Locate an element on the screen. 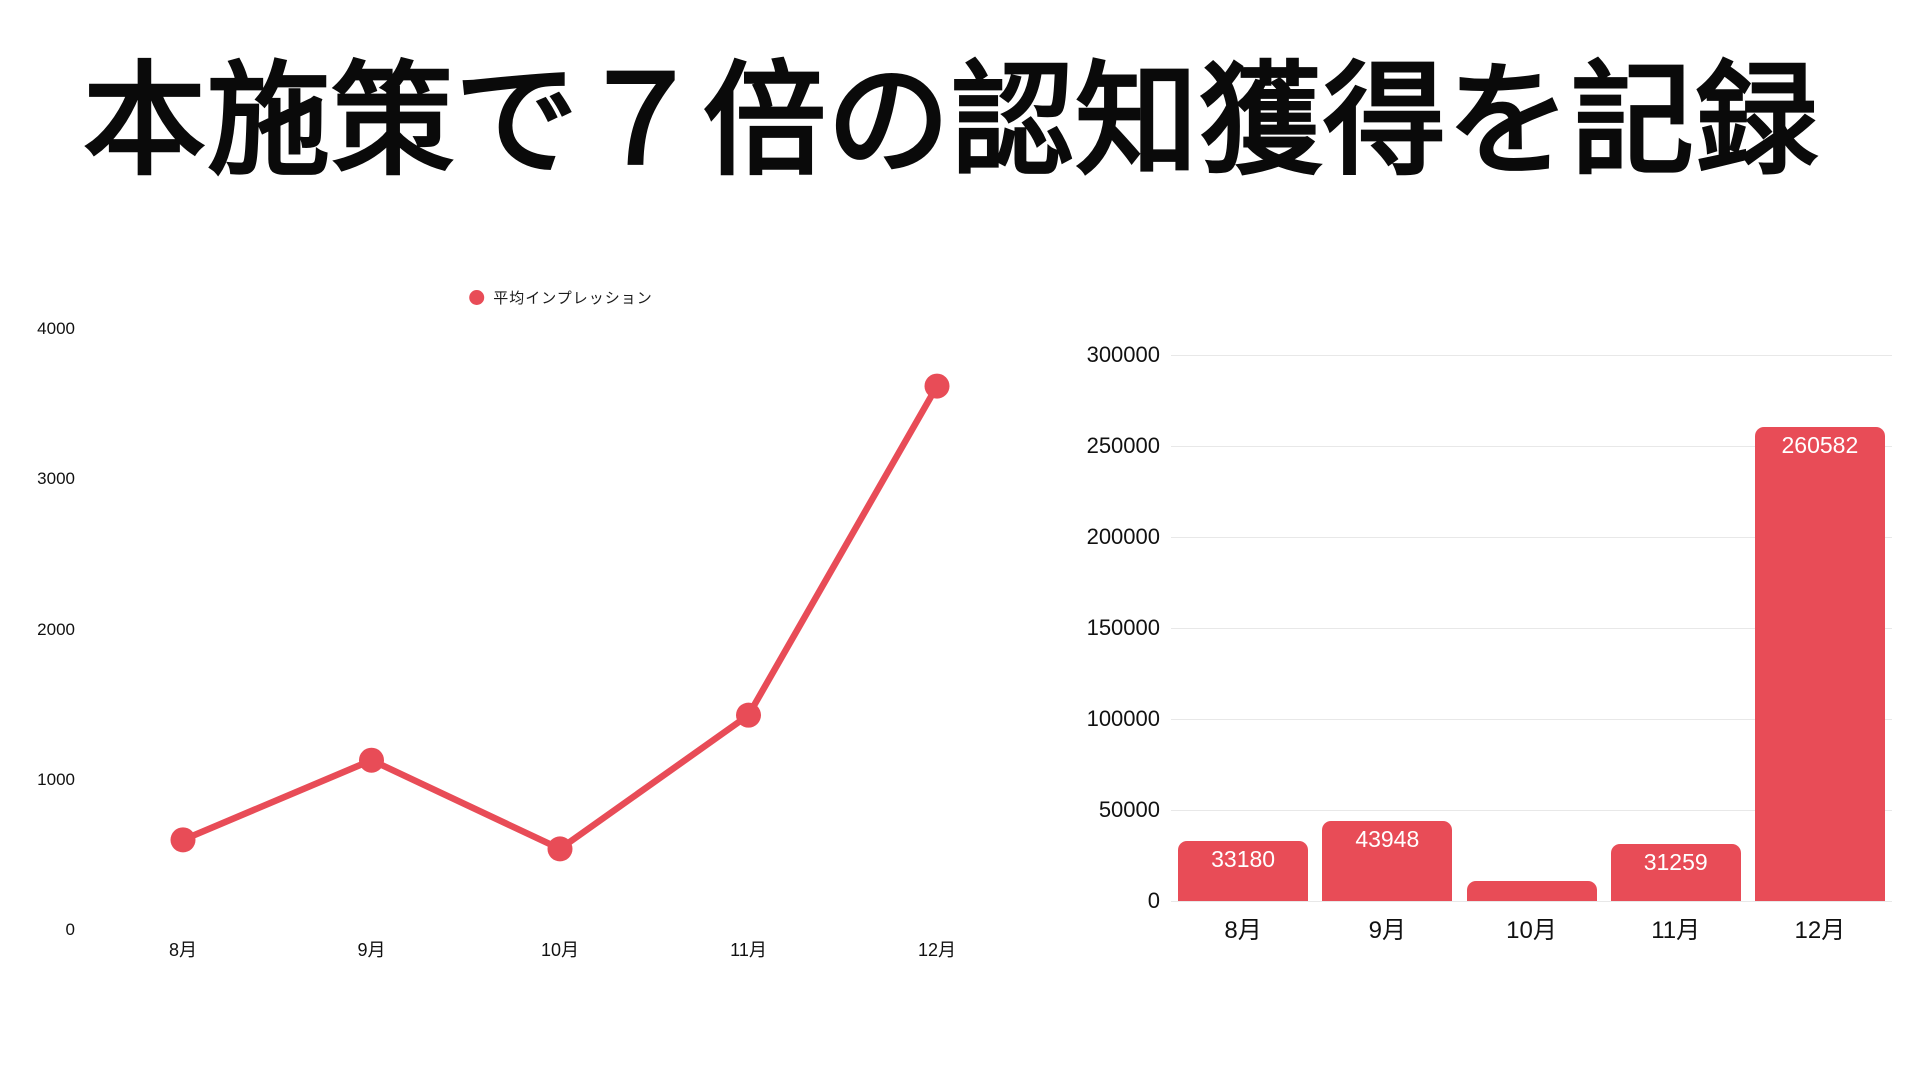  y-tick-label: 250000 is located at coordinates (1123, 445).